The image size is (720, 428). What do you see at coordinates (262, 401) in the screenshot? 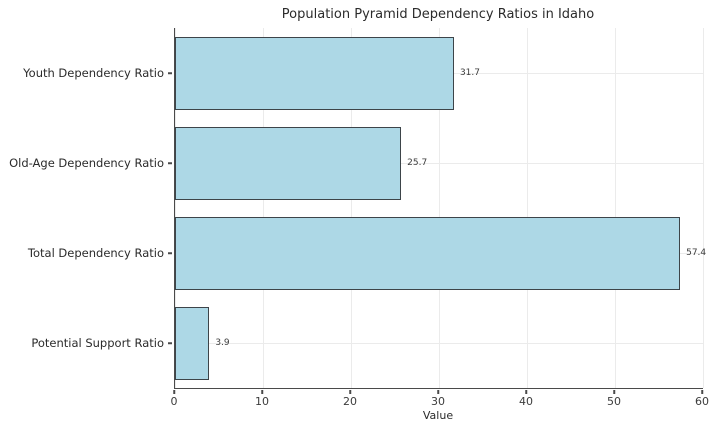
I see `x-tick-label: 10` at bounding box center [262, 401].